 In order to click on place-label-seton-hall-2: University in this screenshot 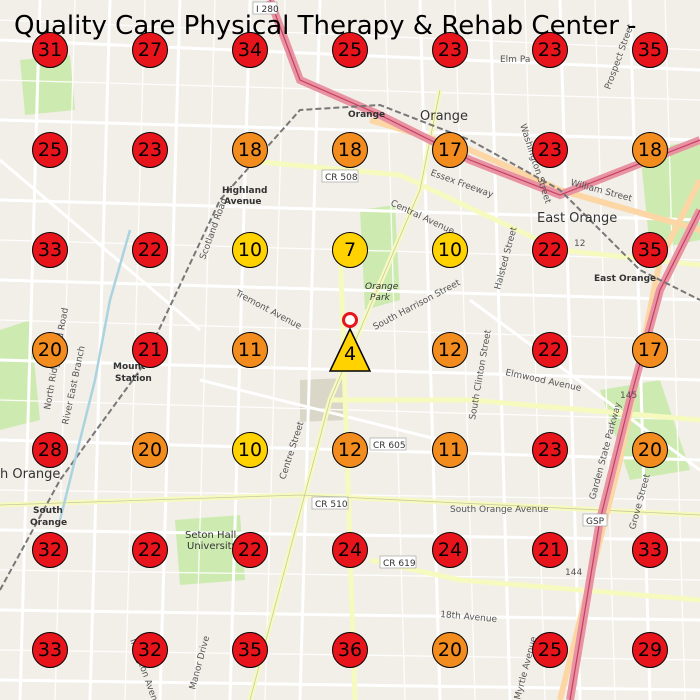, I will do `click(212, 546)`.